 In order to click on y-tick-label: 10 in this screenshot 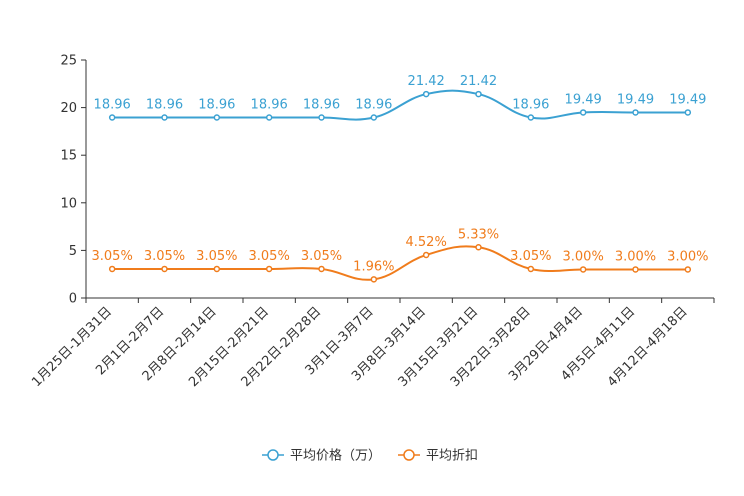, I will do `click(68, 203)`.